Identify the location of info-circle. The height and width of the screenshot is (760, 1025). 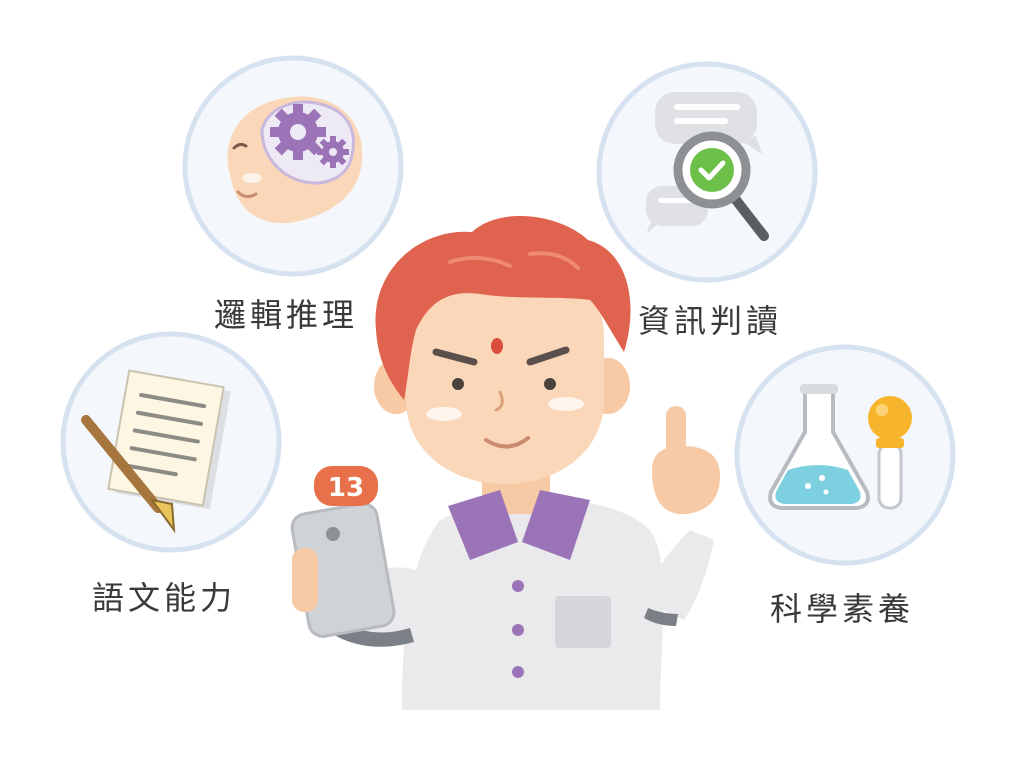
(707, 172).